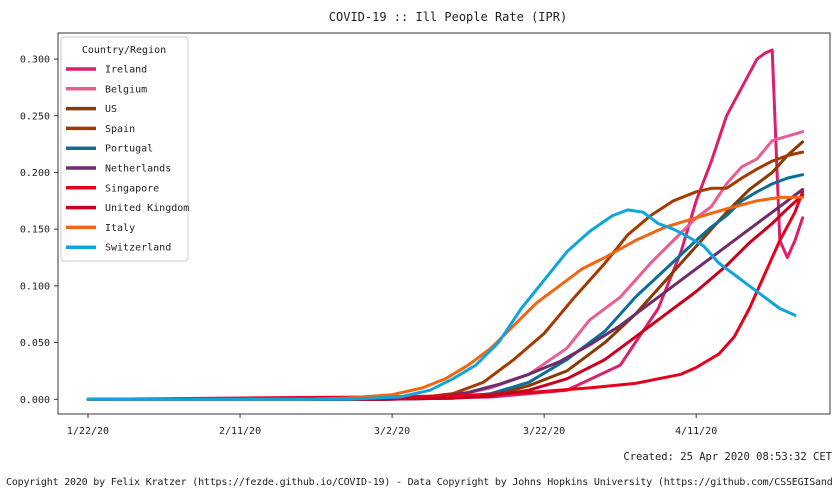 The image size is (838, 500). What do you see at coordinates (129, 149) in the screenshot?
I see `legend-label-portugal: Portugal` at bounding box center [129, 149].